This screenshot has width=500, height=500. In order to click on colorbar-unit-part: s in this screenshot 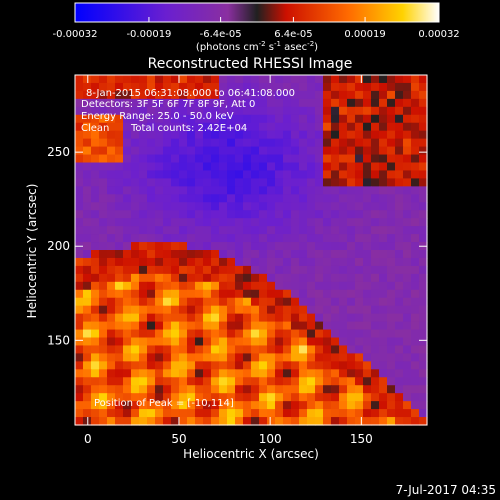, I will do `click(270, 47)`.